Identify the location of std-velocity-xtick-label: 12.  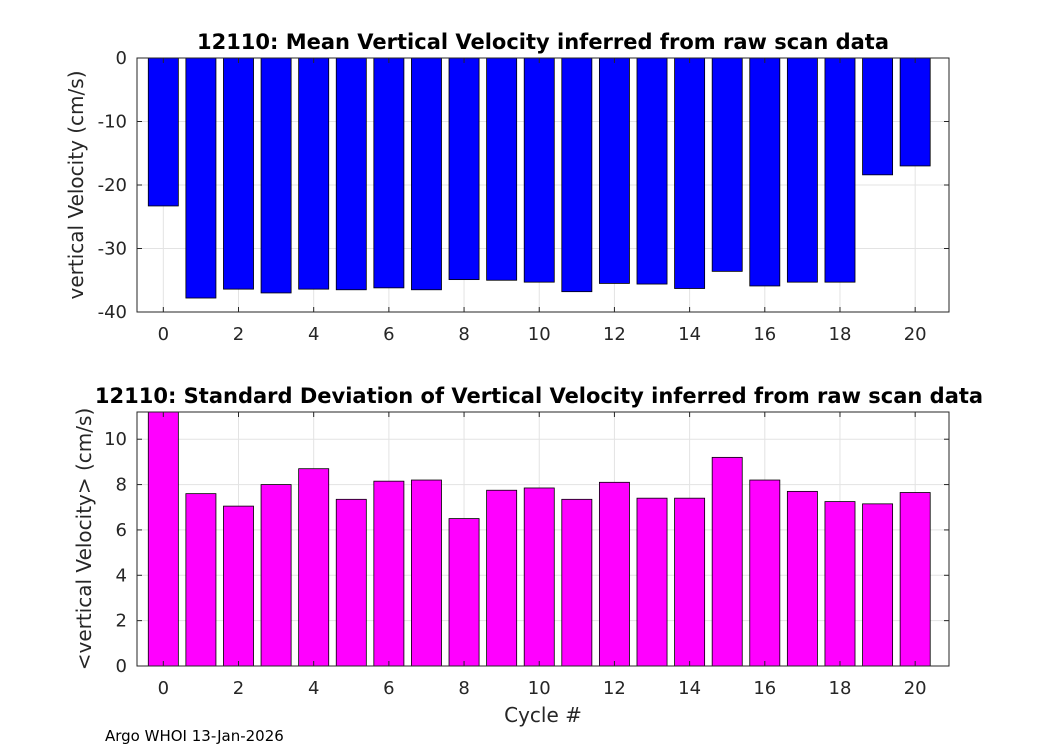
(614, 688).